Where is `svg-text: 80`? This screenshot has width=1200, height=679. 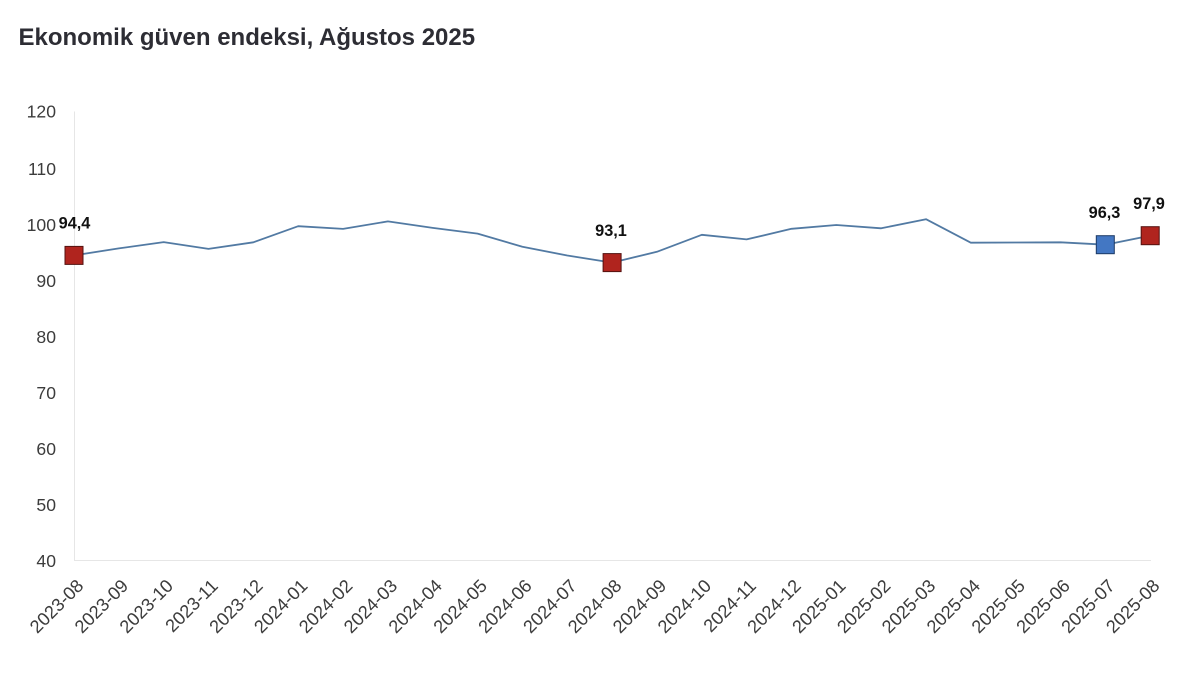
svg-text: 80 is located at coordinates (46, 337).